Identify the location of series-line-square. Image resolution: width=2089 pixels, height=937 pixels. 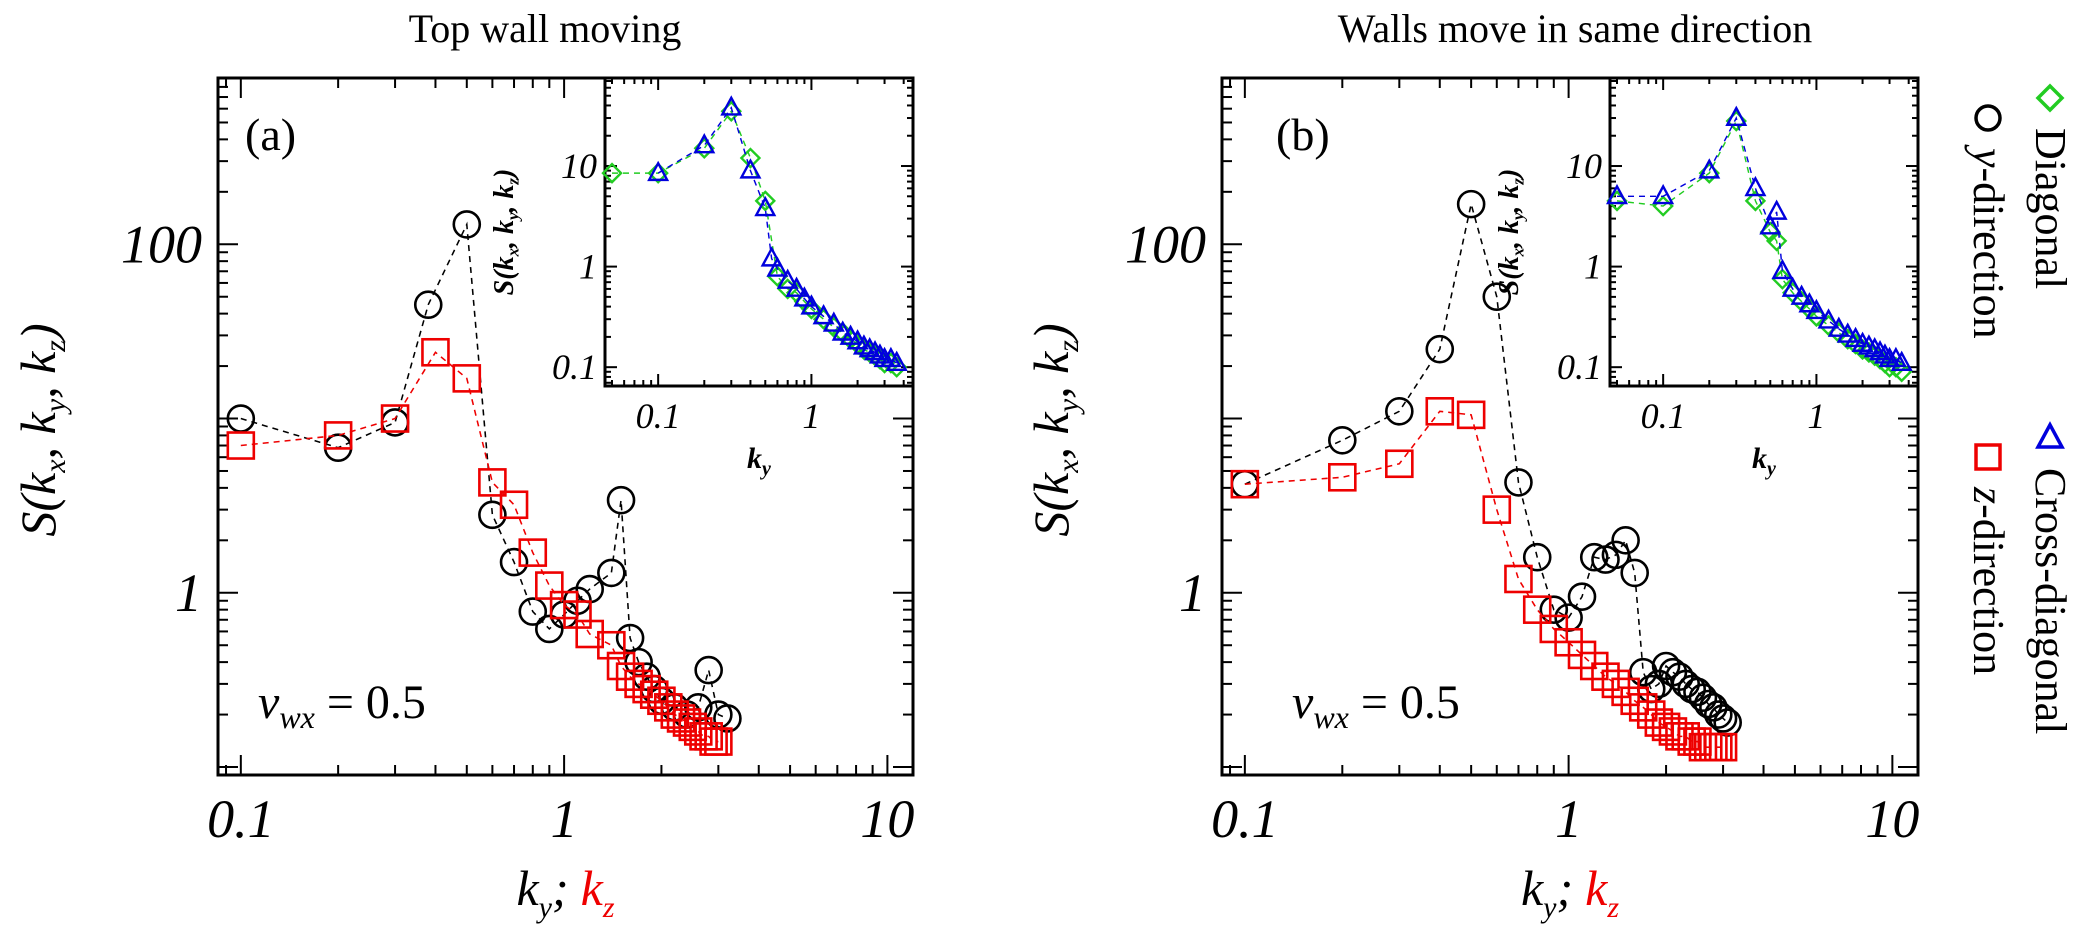
(1484, 579).